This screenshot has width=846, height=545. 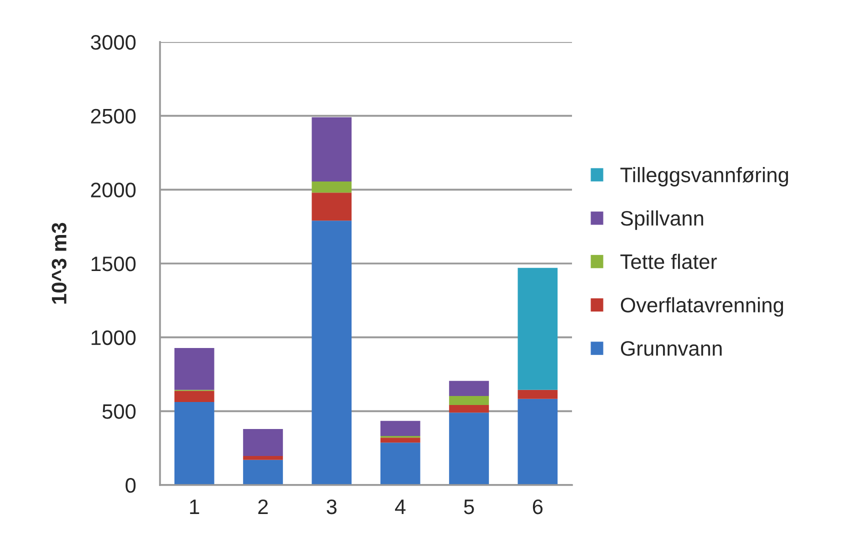 I want to click on legend-label: Grunnvann, so click(x=671, y=348).